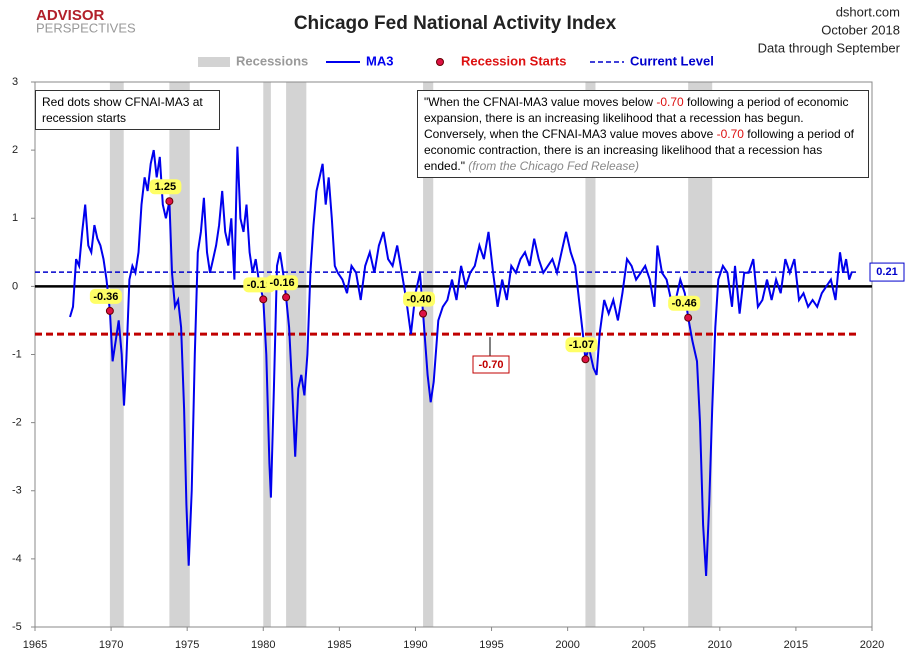 The image size is (910, 661). I want to click on y-tick-label: 3, so click(15, 82).